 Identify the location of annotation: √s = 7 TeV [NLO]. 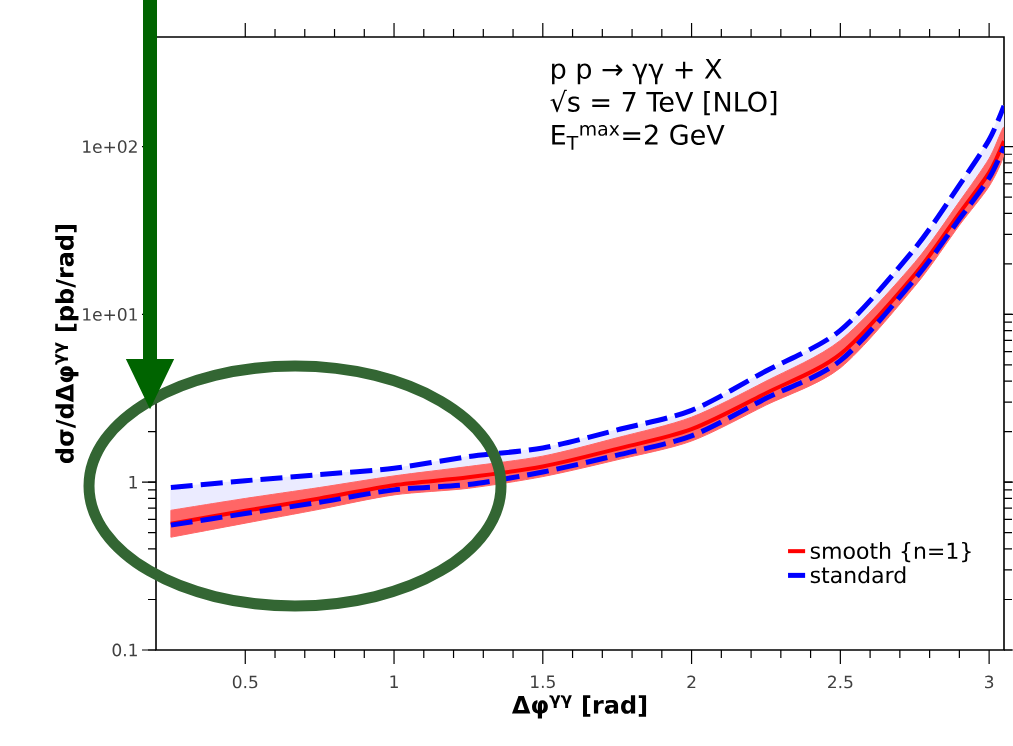
(663, 102).